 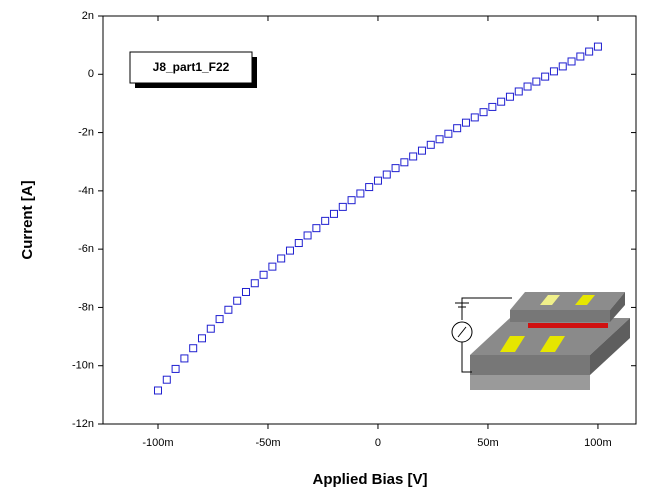 I want to click on x-tick-label: -50m, so click(x=267, y=443).